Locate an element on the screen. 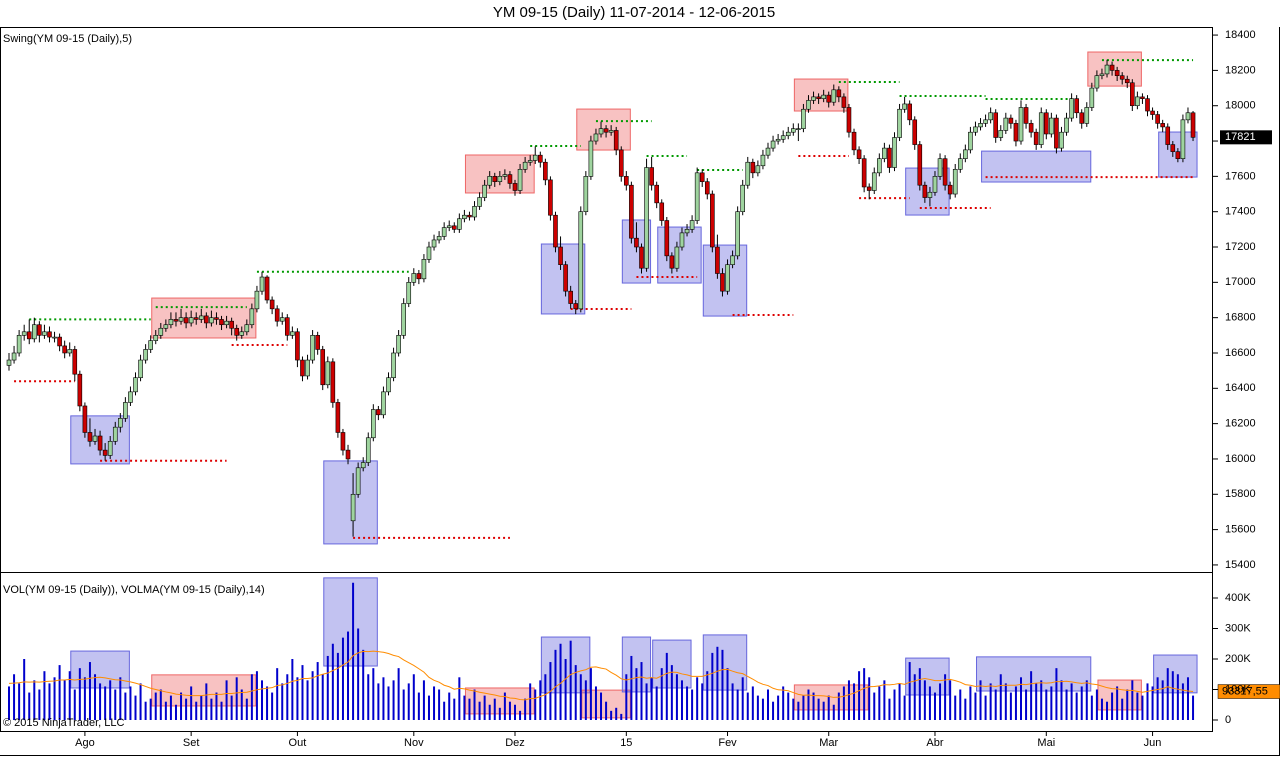 This screenshot has width=1280, height=775. y-tick-label: 300K is located at coordinates (1238, 628).